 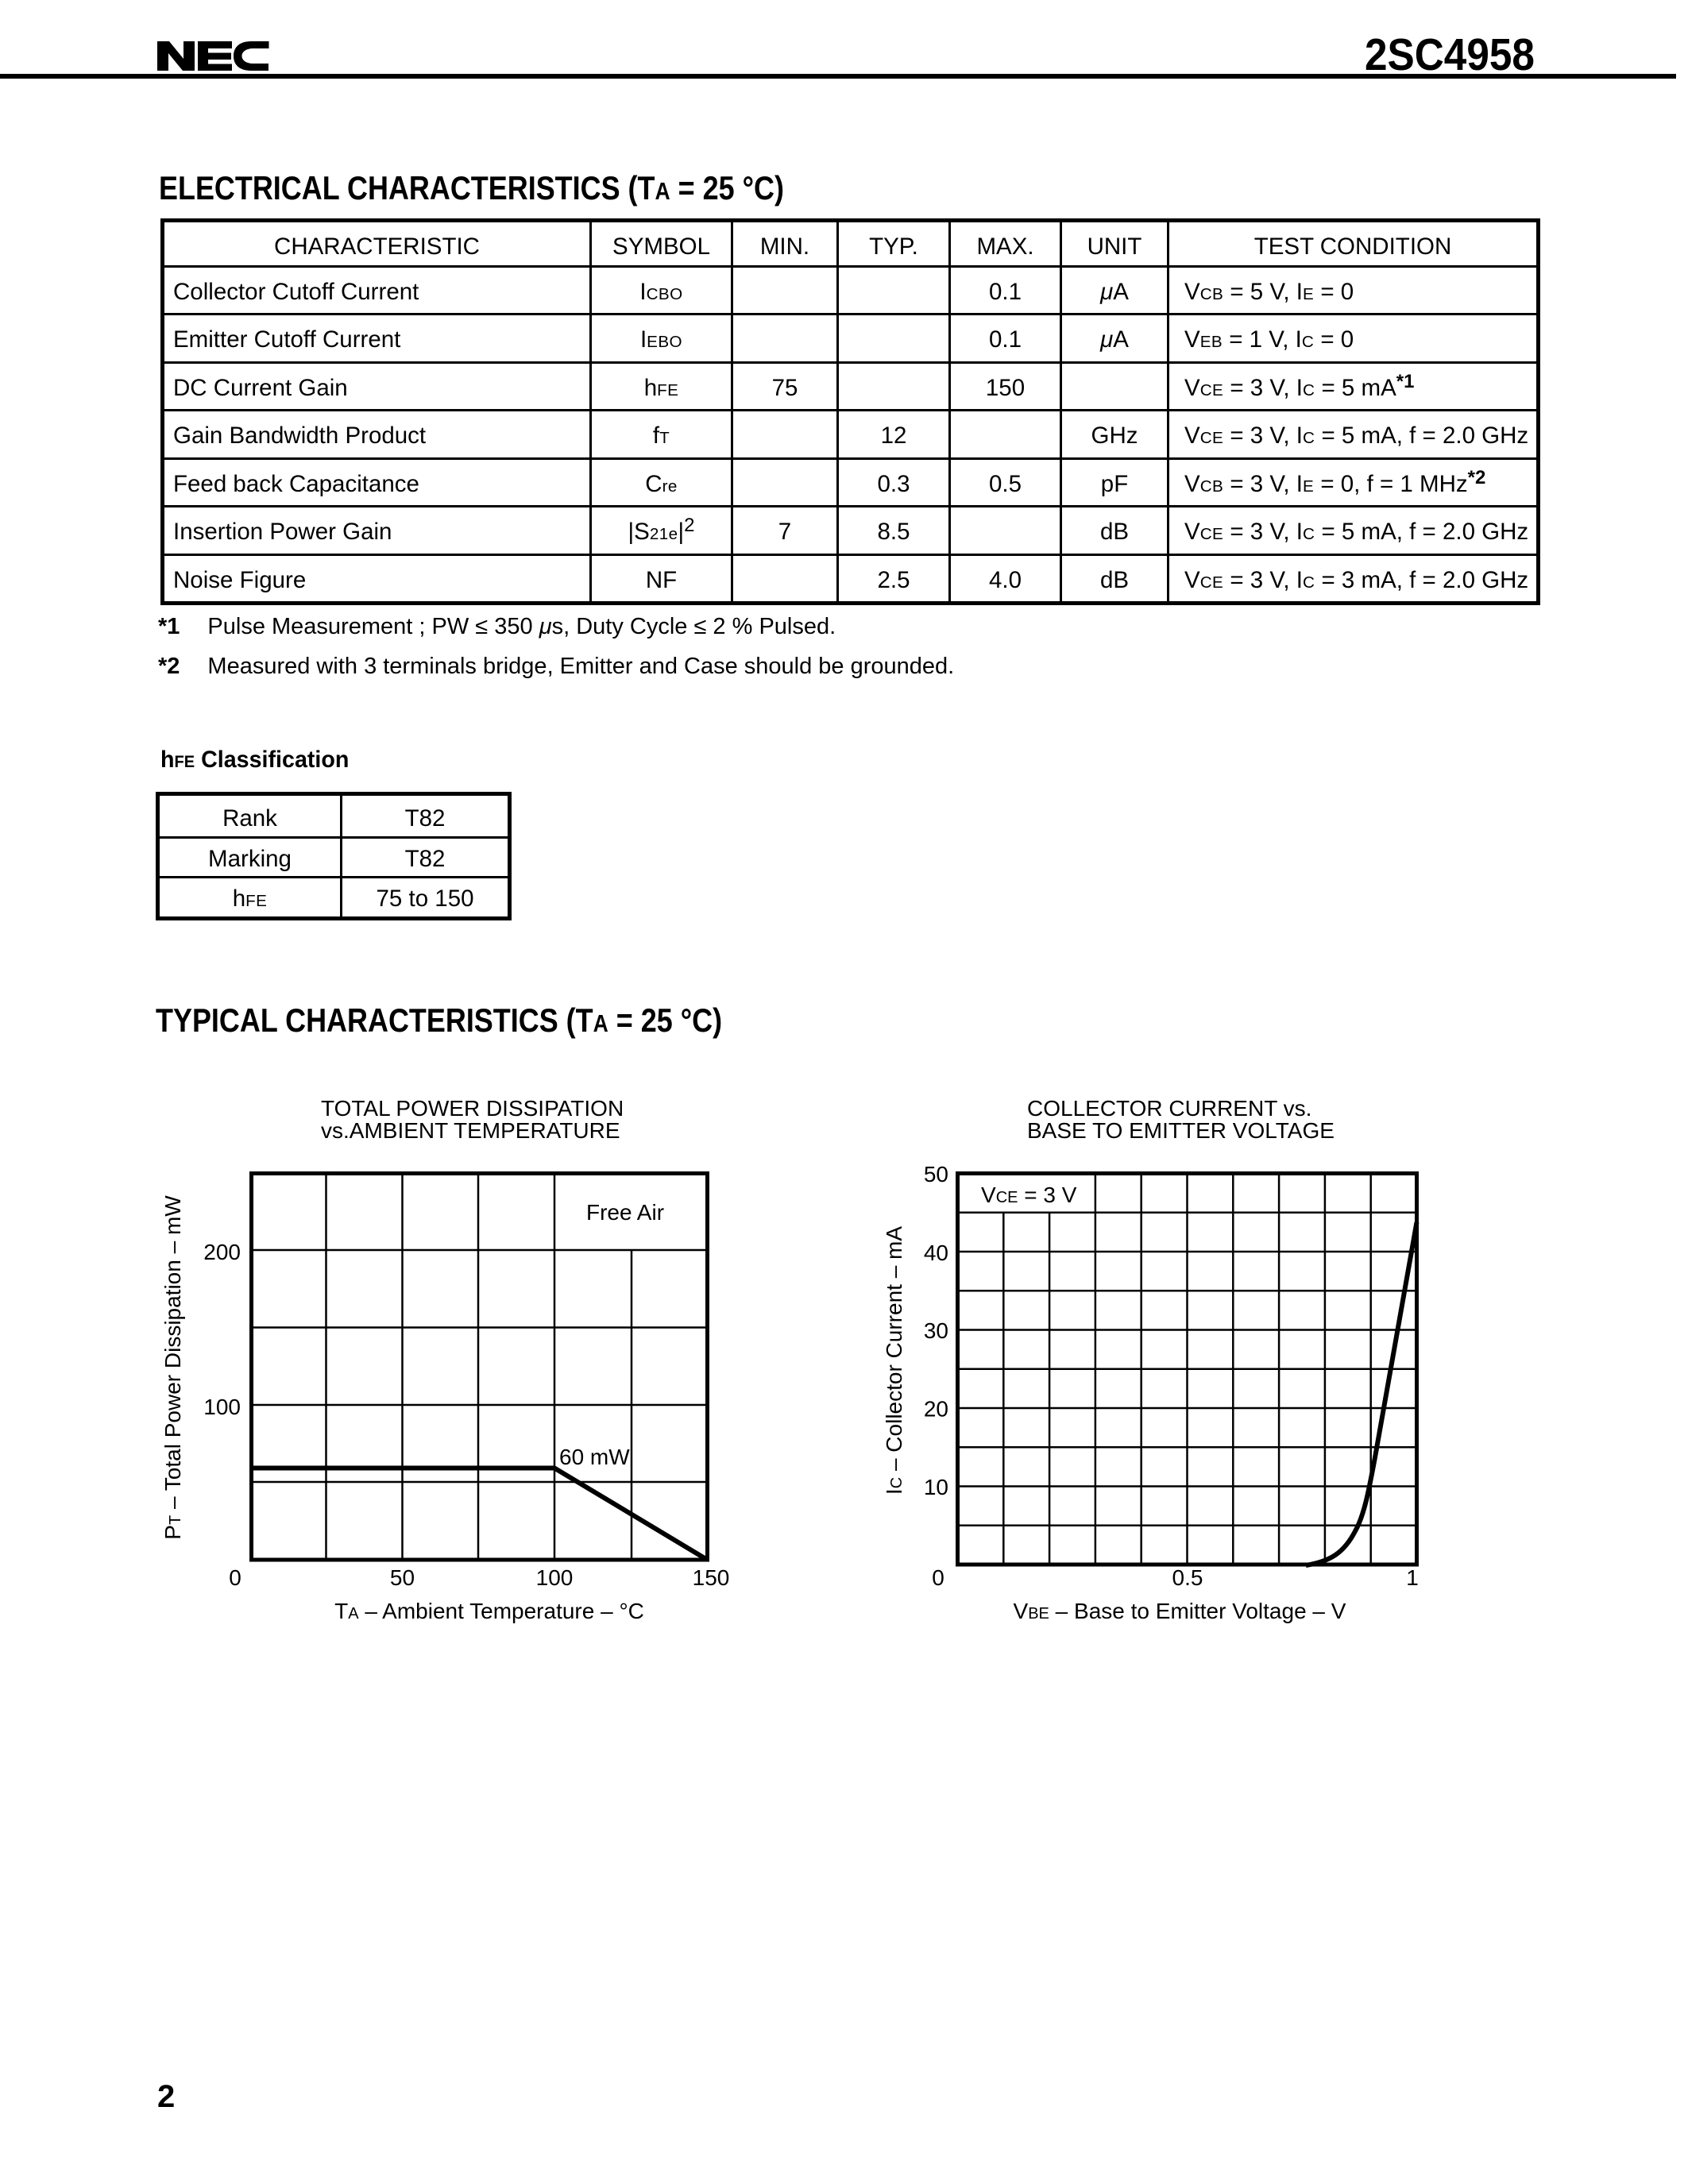 I want to click on svg-text: Free Air, so click(x=625, y=1212).